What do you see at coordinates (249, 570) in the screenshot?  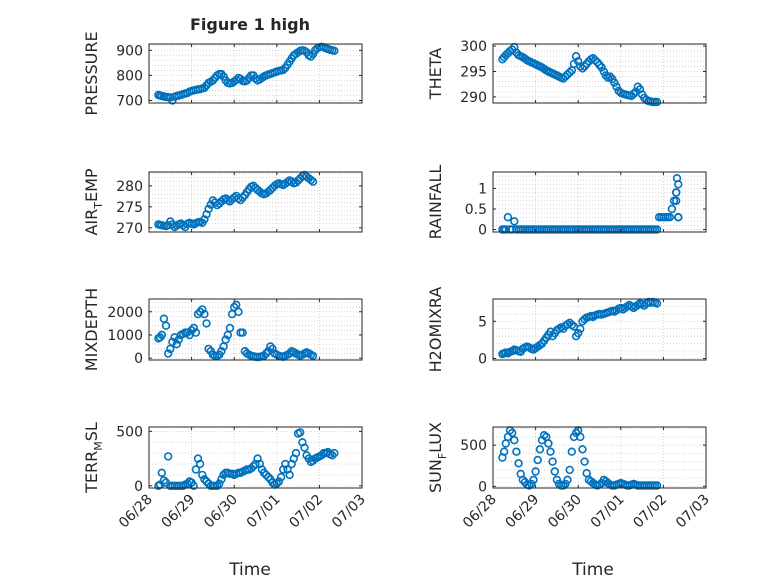 I see `x-axis-label-left: Time` at bounding box center [249, 570].